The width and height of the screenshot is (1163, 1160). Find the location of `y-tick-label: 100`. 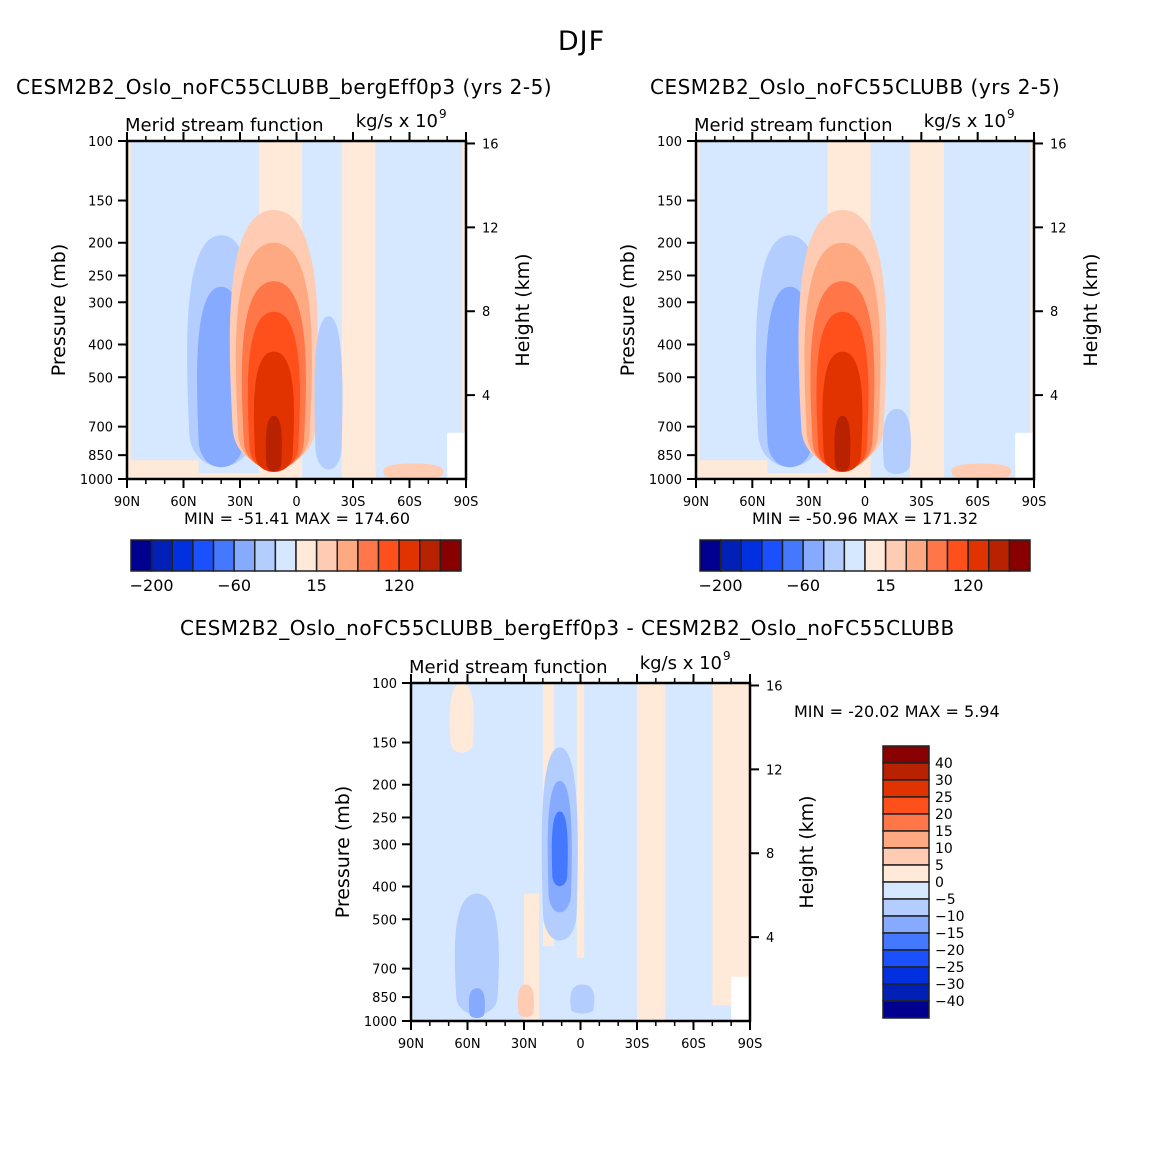

y-tick-label: 100 is located at coordinates (100, 142).